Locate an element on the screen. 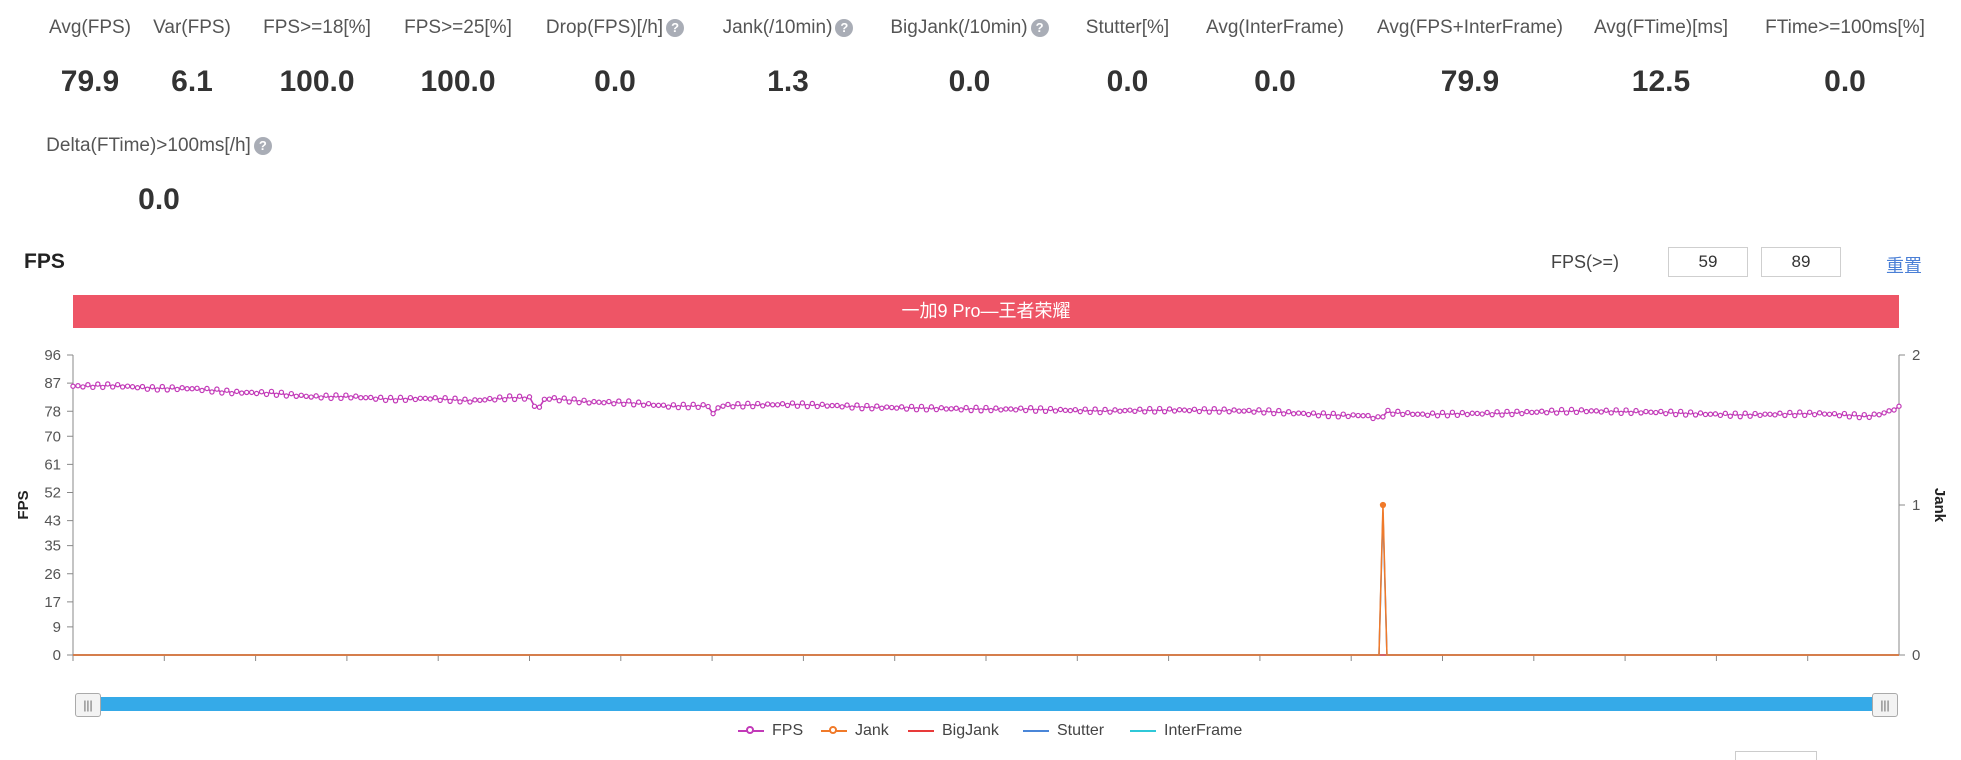 Image resolution: width=1961 pixels, height=760 pixels. y-tick-label: 96 is located at coordinates (52, 355).